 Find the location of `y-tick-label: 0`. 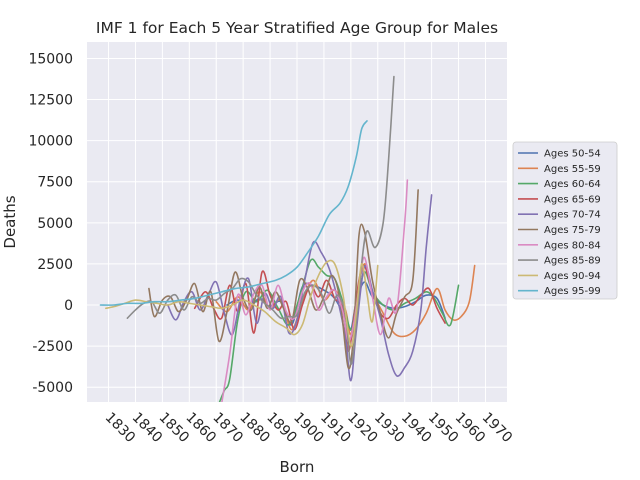

y-tick-label: 0 is located at coordinates (68, 306).